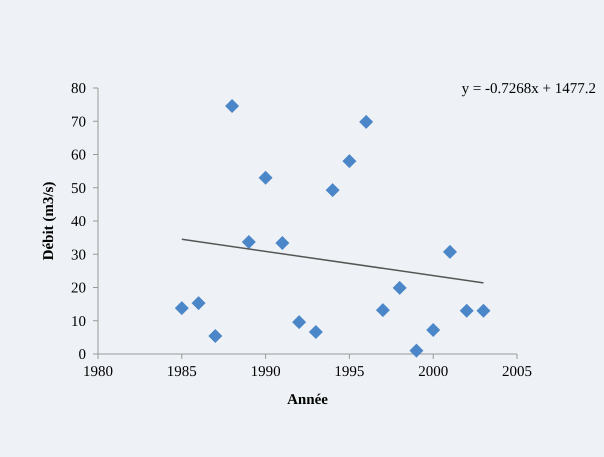 The height and width of the screenshot is (457, 604). I want to click on y-tick-label: 70, so click(78, 122).